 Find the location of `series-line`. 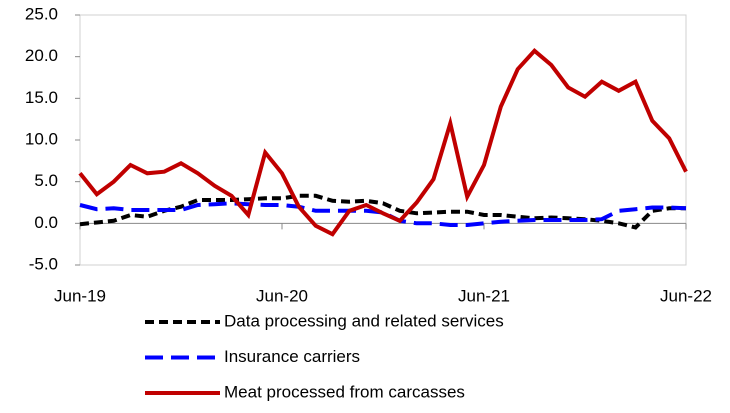

series-line is located at coordinates (383, 214).